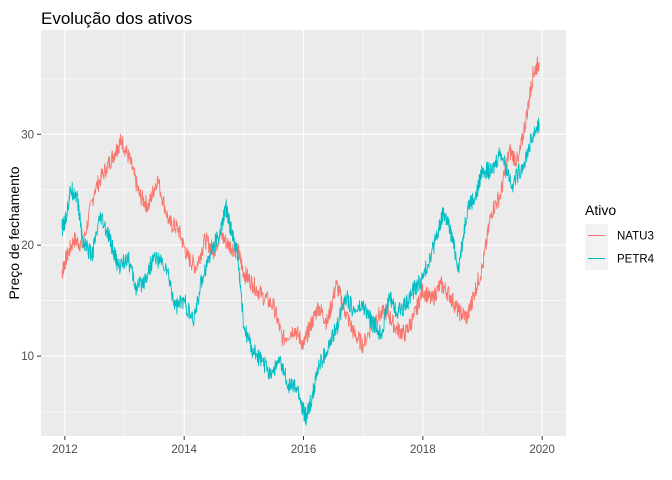  Describe the element at coordinates (27, 246) in the screenshot. I see `y-tick-label: 20` at that location.